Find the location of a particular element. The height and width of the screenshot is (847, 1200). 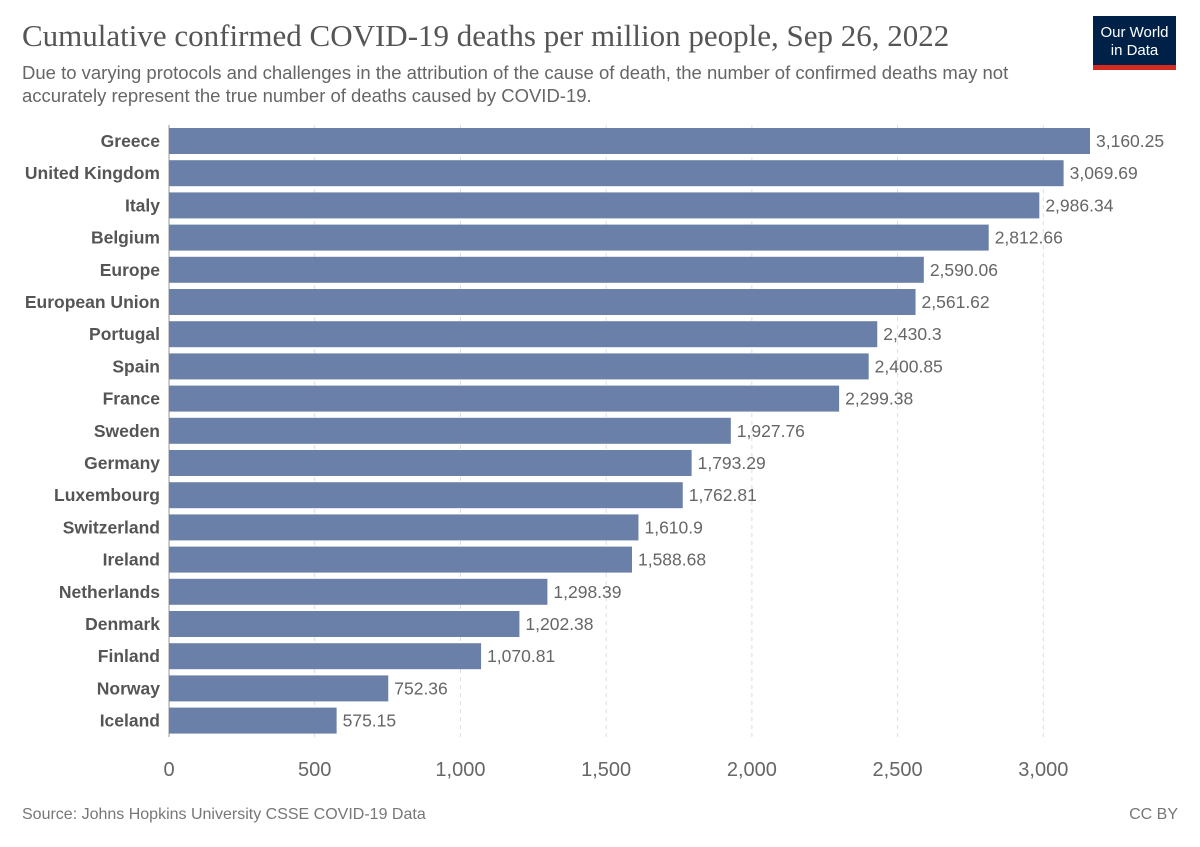

category-label: Netherlands is located at coordinates (109, 592).